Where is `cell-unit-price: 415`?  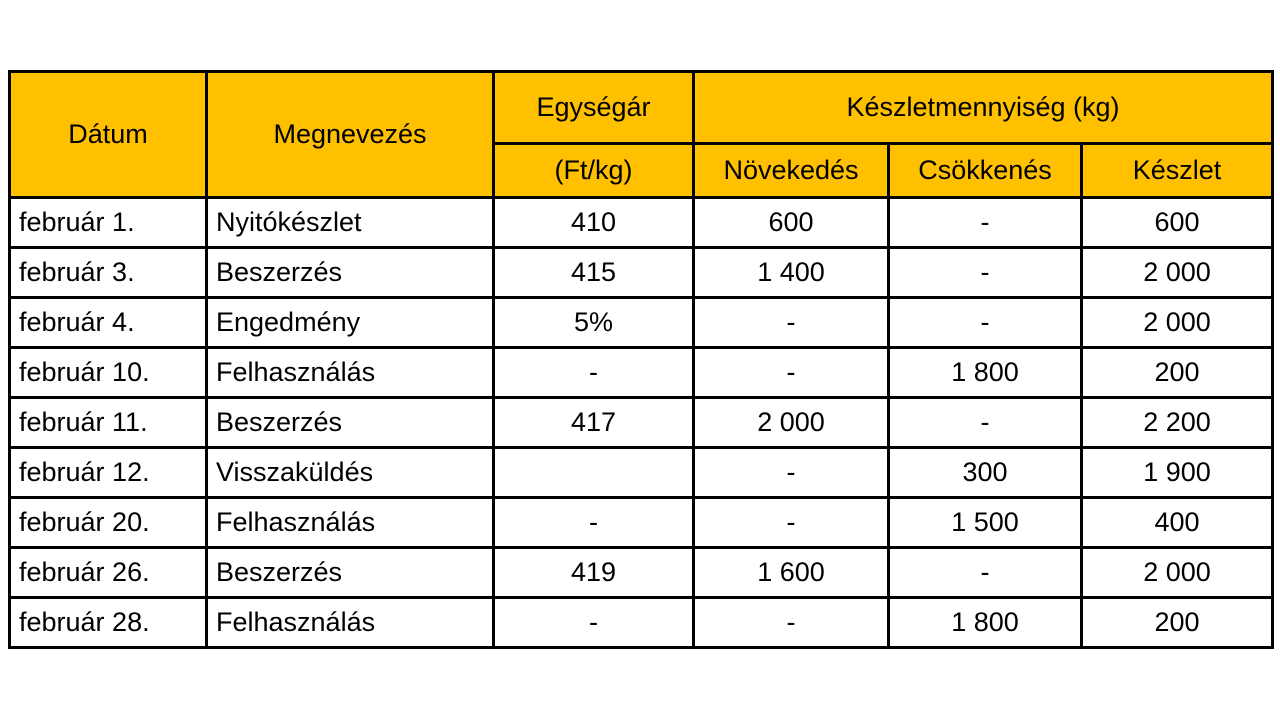
cell-unit-price: 415 is located at coordinates (593, 272).